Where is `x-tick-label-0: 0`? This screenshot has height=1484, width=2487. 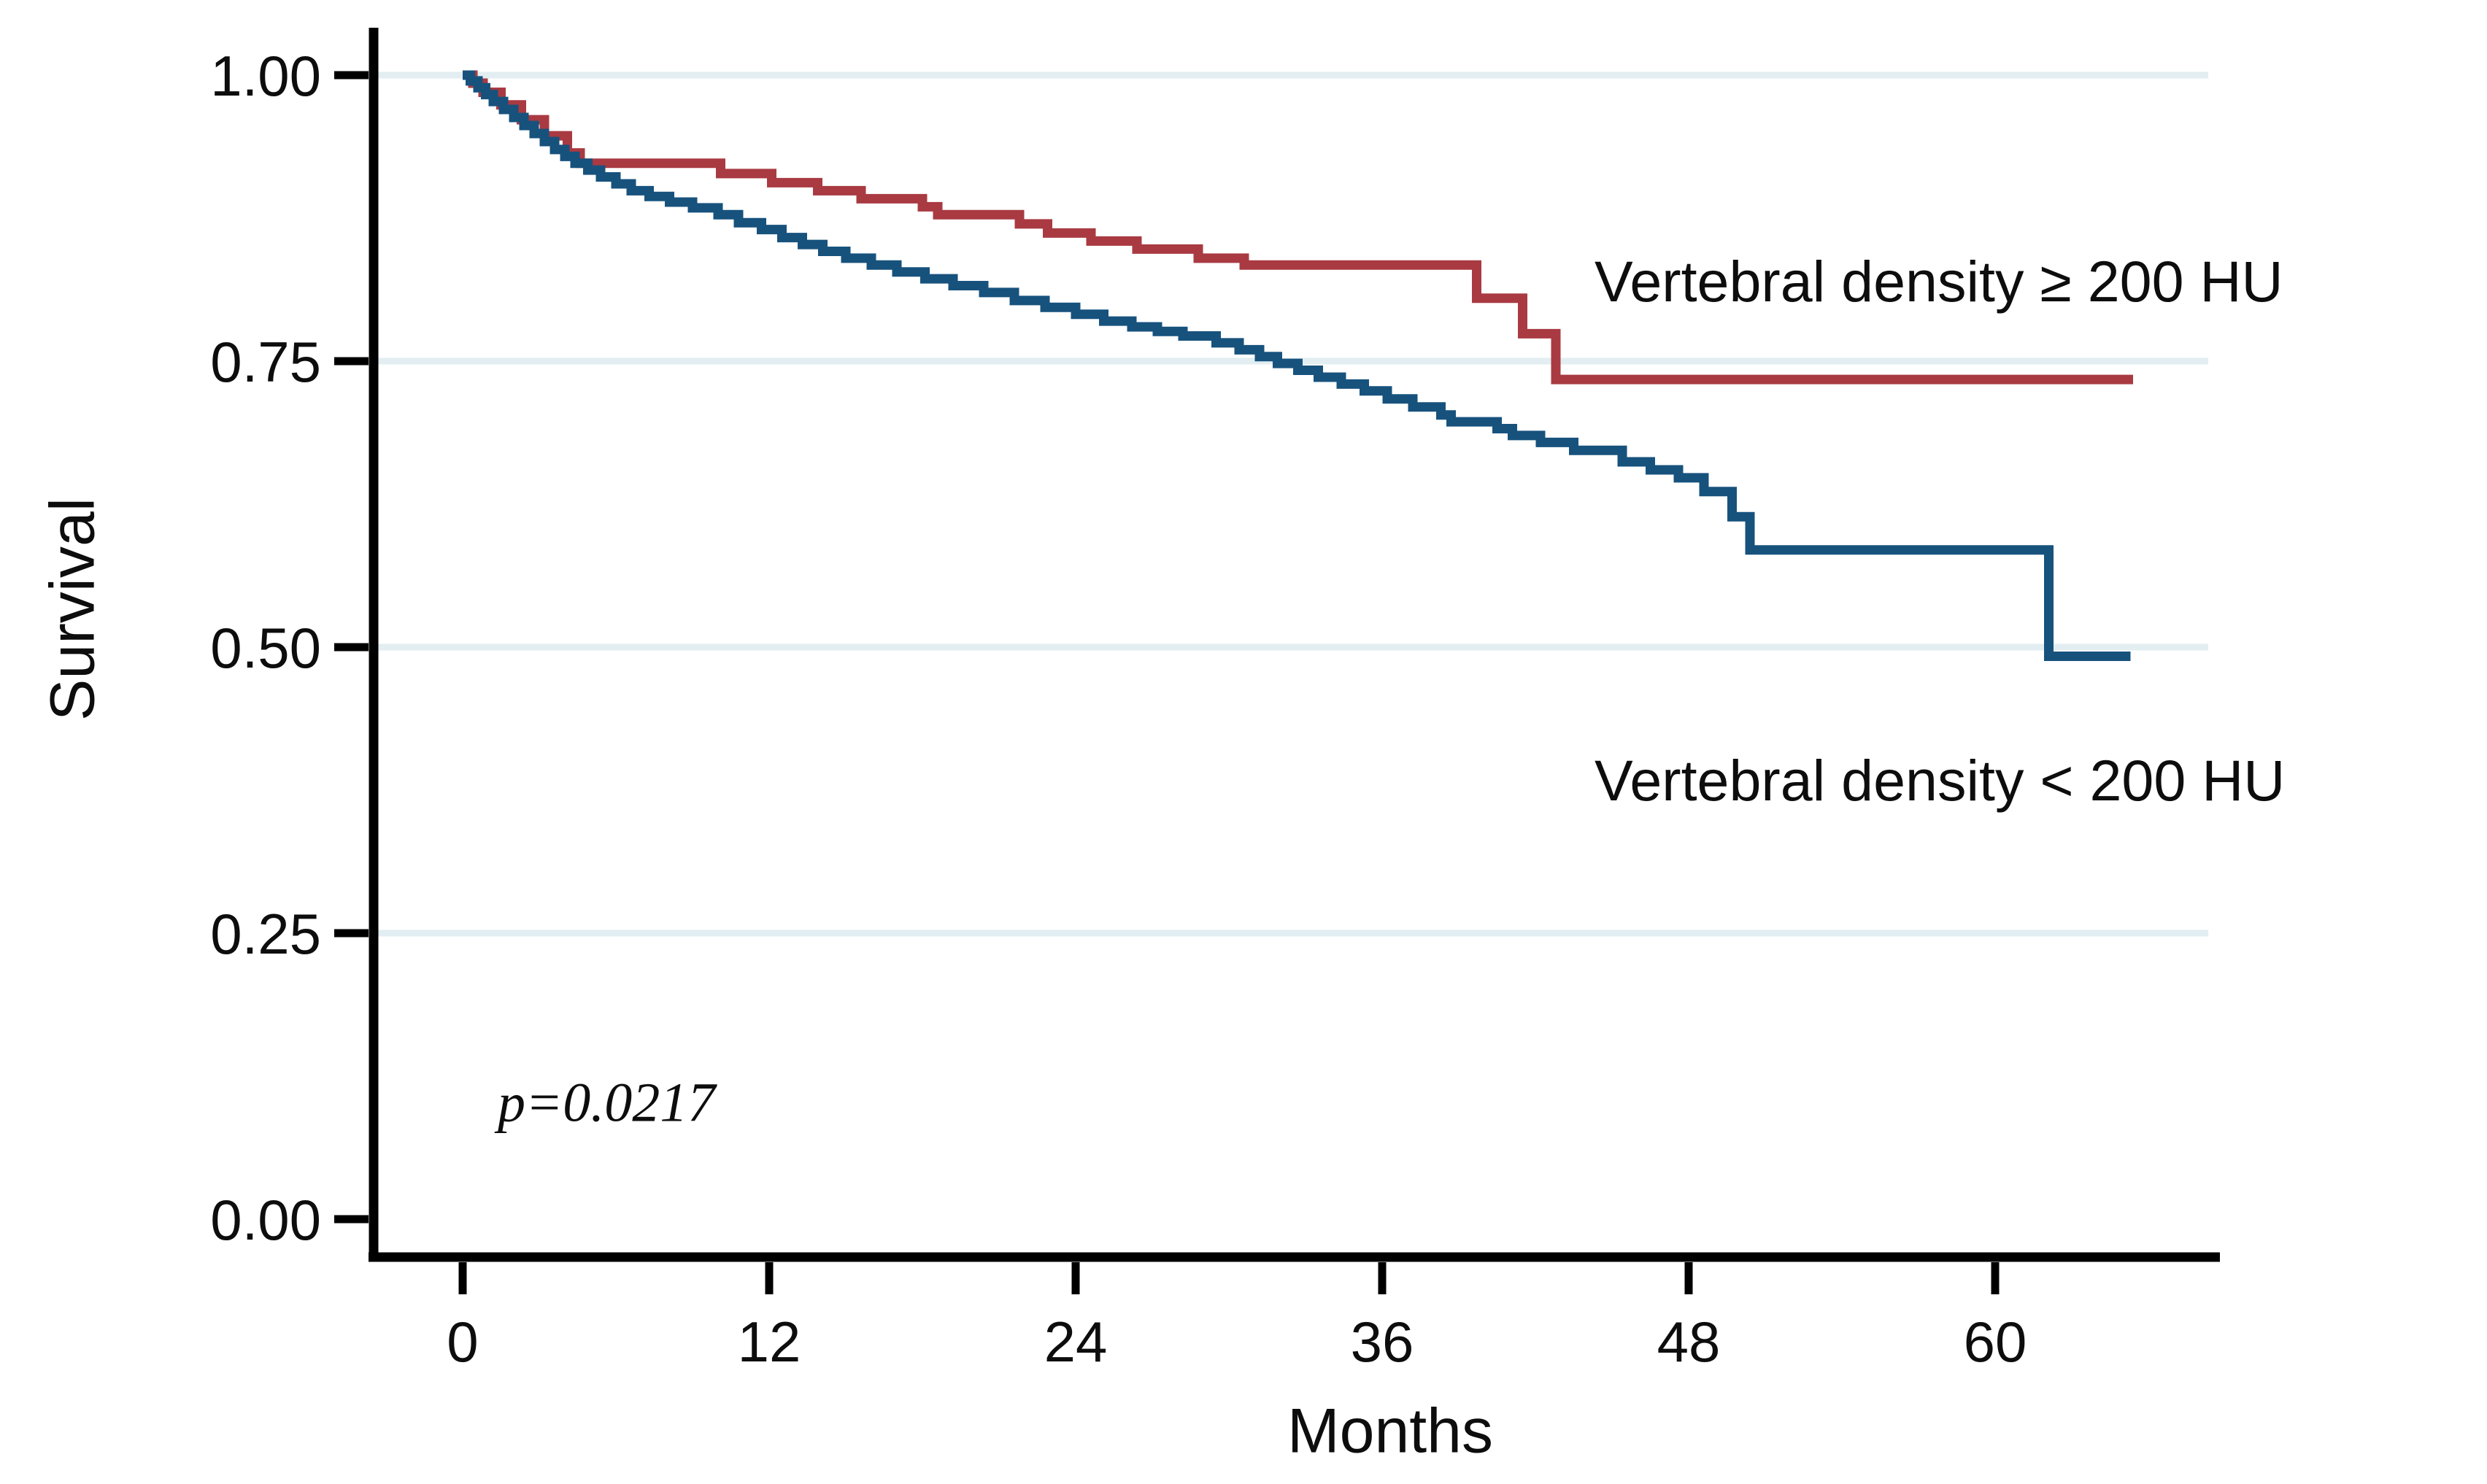 x-tick-label-0: 0 is located at coordinates (463, 1342).